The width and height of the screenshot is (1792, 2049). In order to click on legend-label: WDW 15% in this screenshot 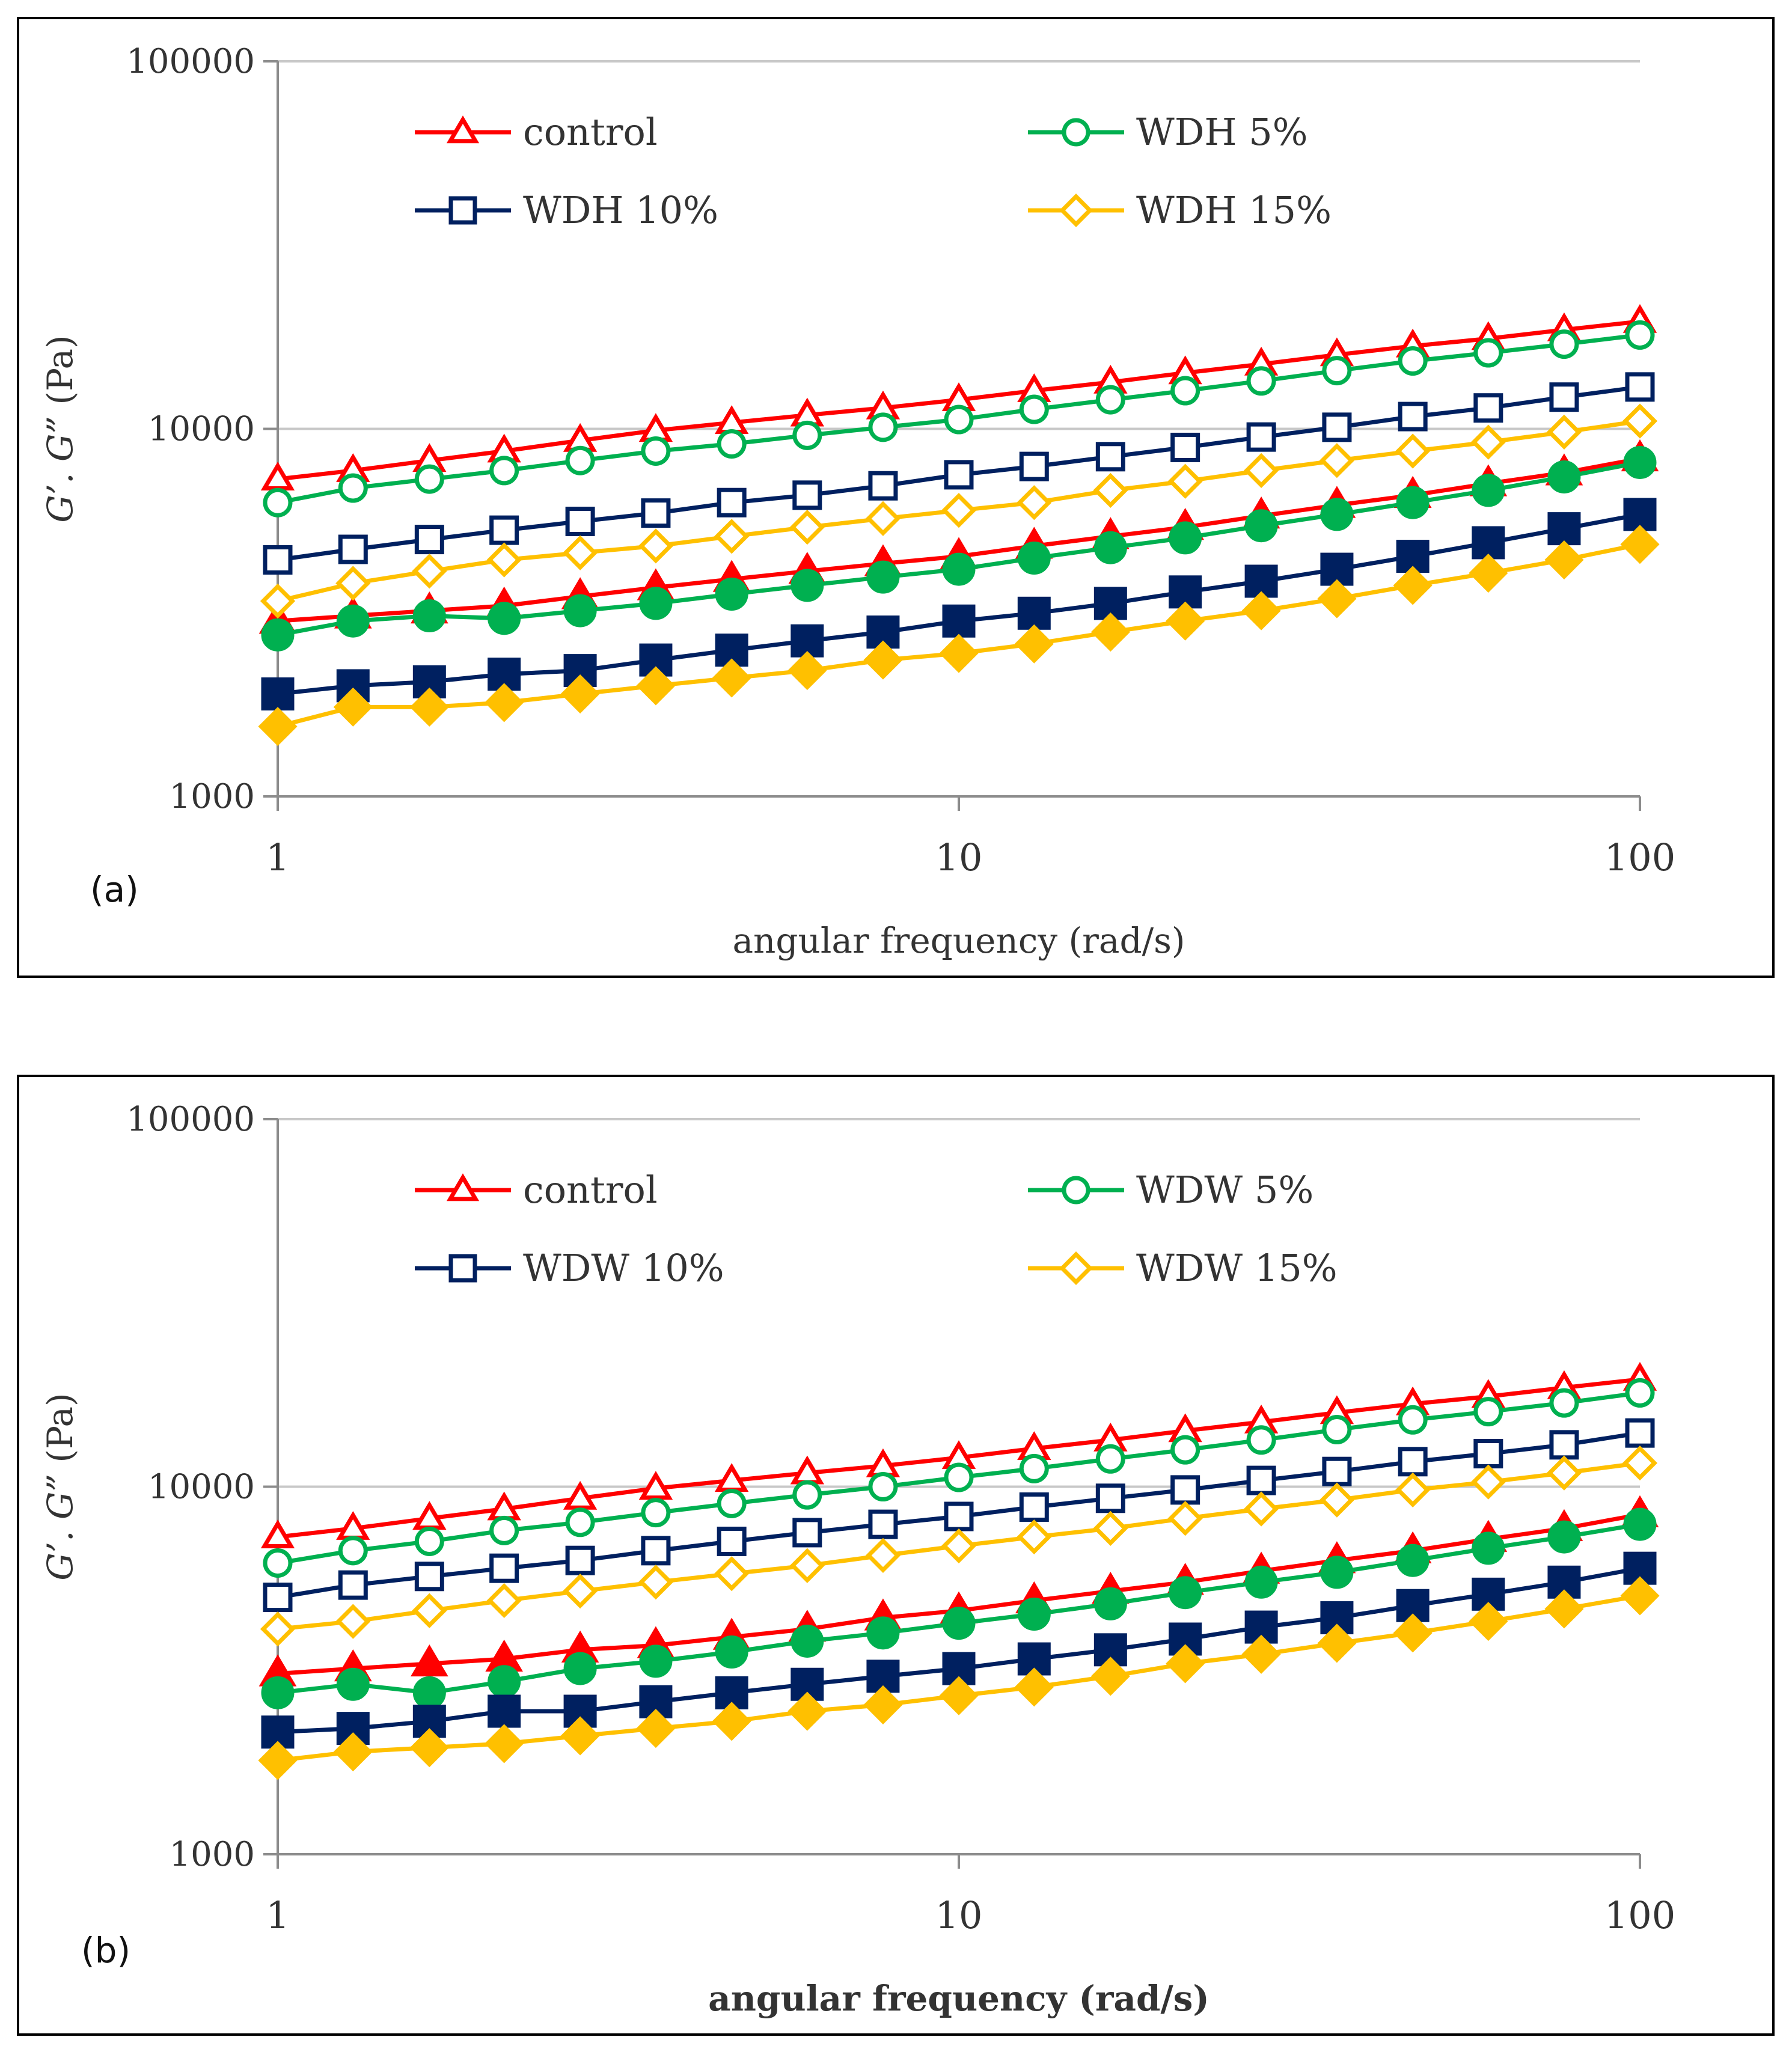, I will do `click(1237, 1268)`.